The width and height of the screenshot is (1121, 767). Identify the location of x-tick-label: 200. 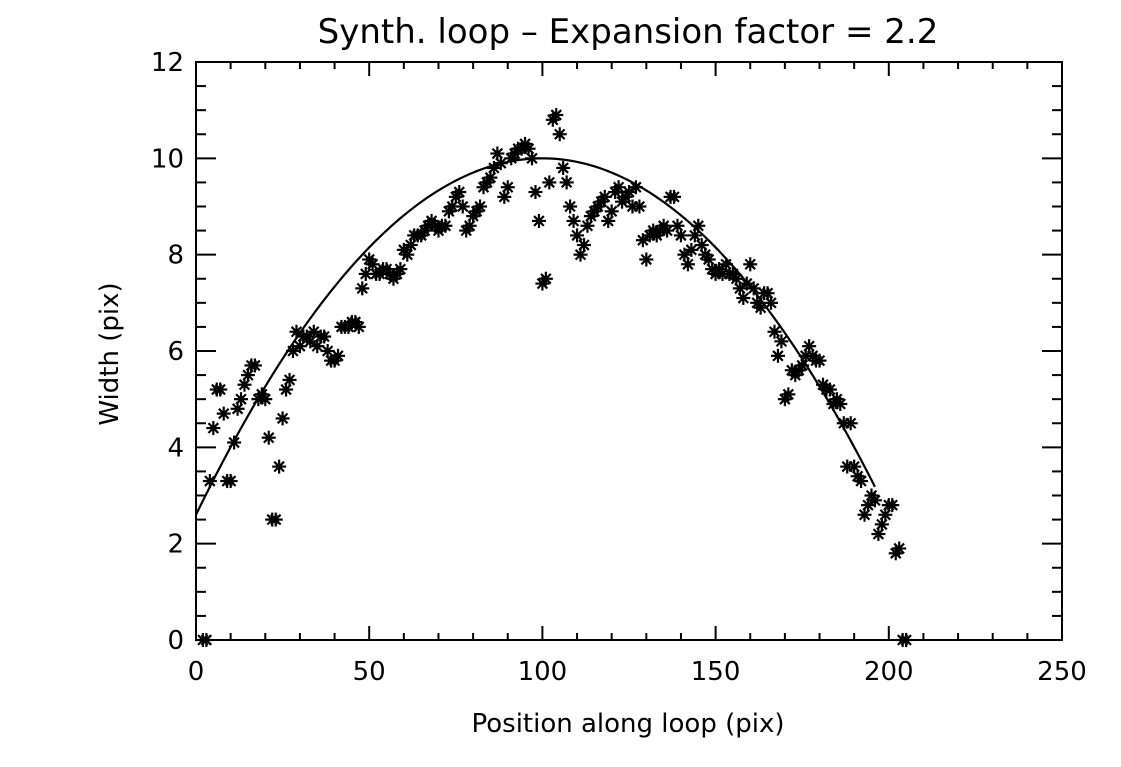
(889, 672).